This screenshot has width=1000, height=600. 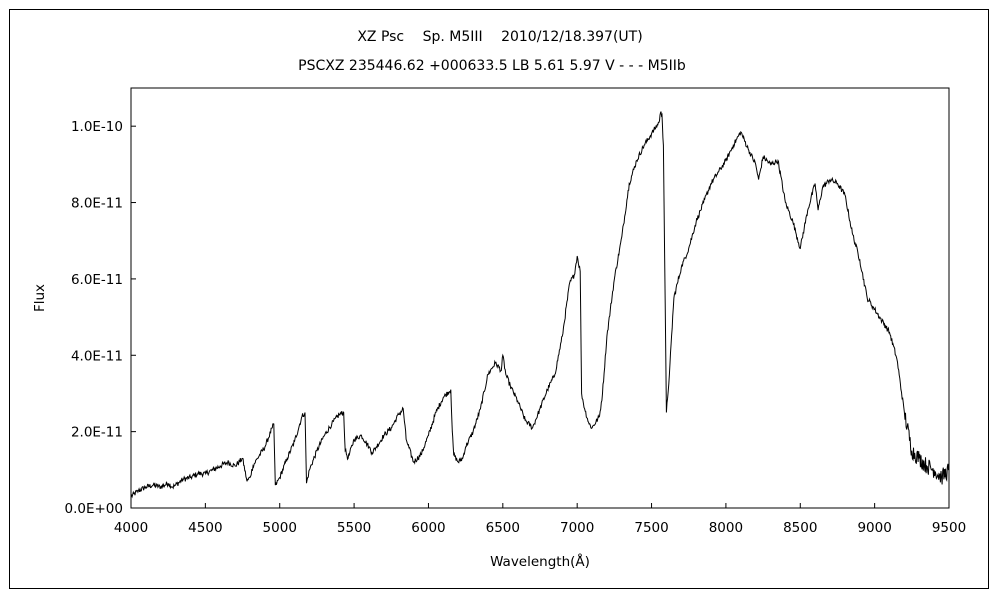 What do you see at coordinates (354, 528) in the screenshot?
I see `x-tick-label: 5500` at bounding box center [354, 528].